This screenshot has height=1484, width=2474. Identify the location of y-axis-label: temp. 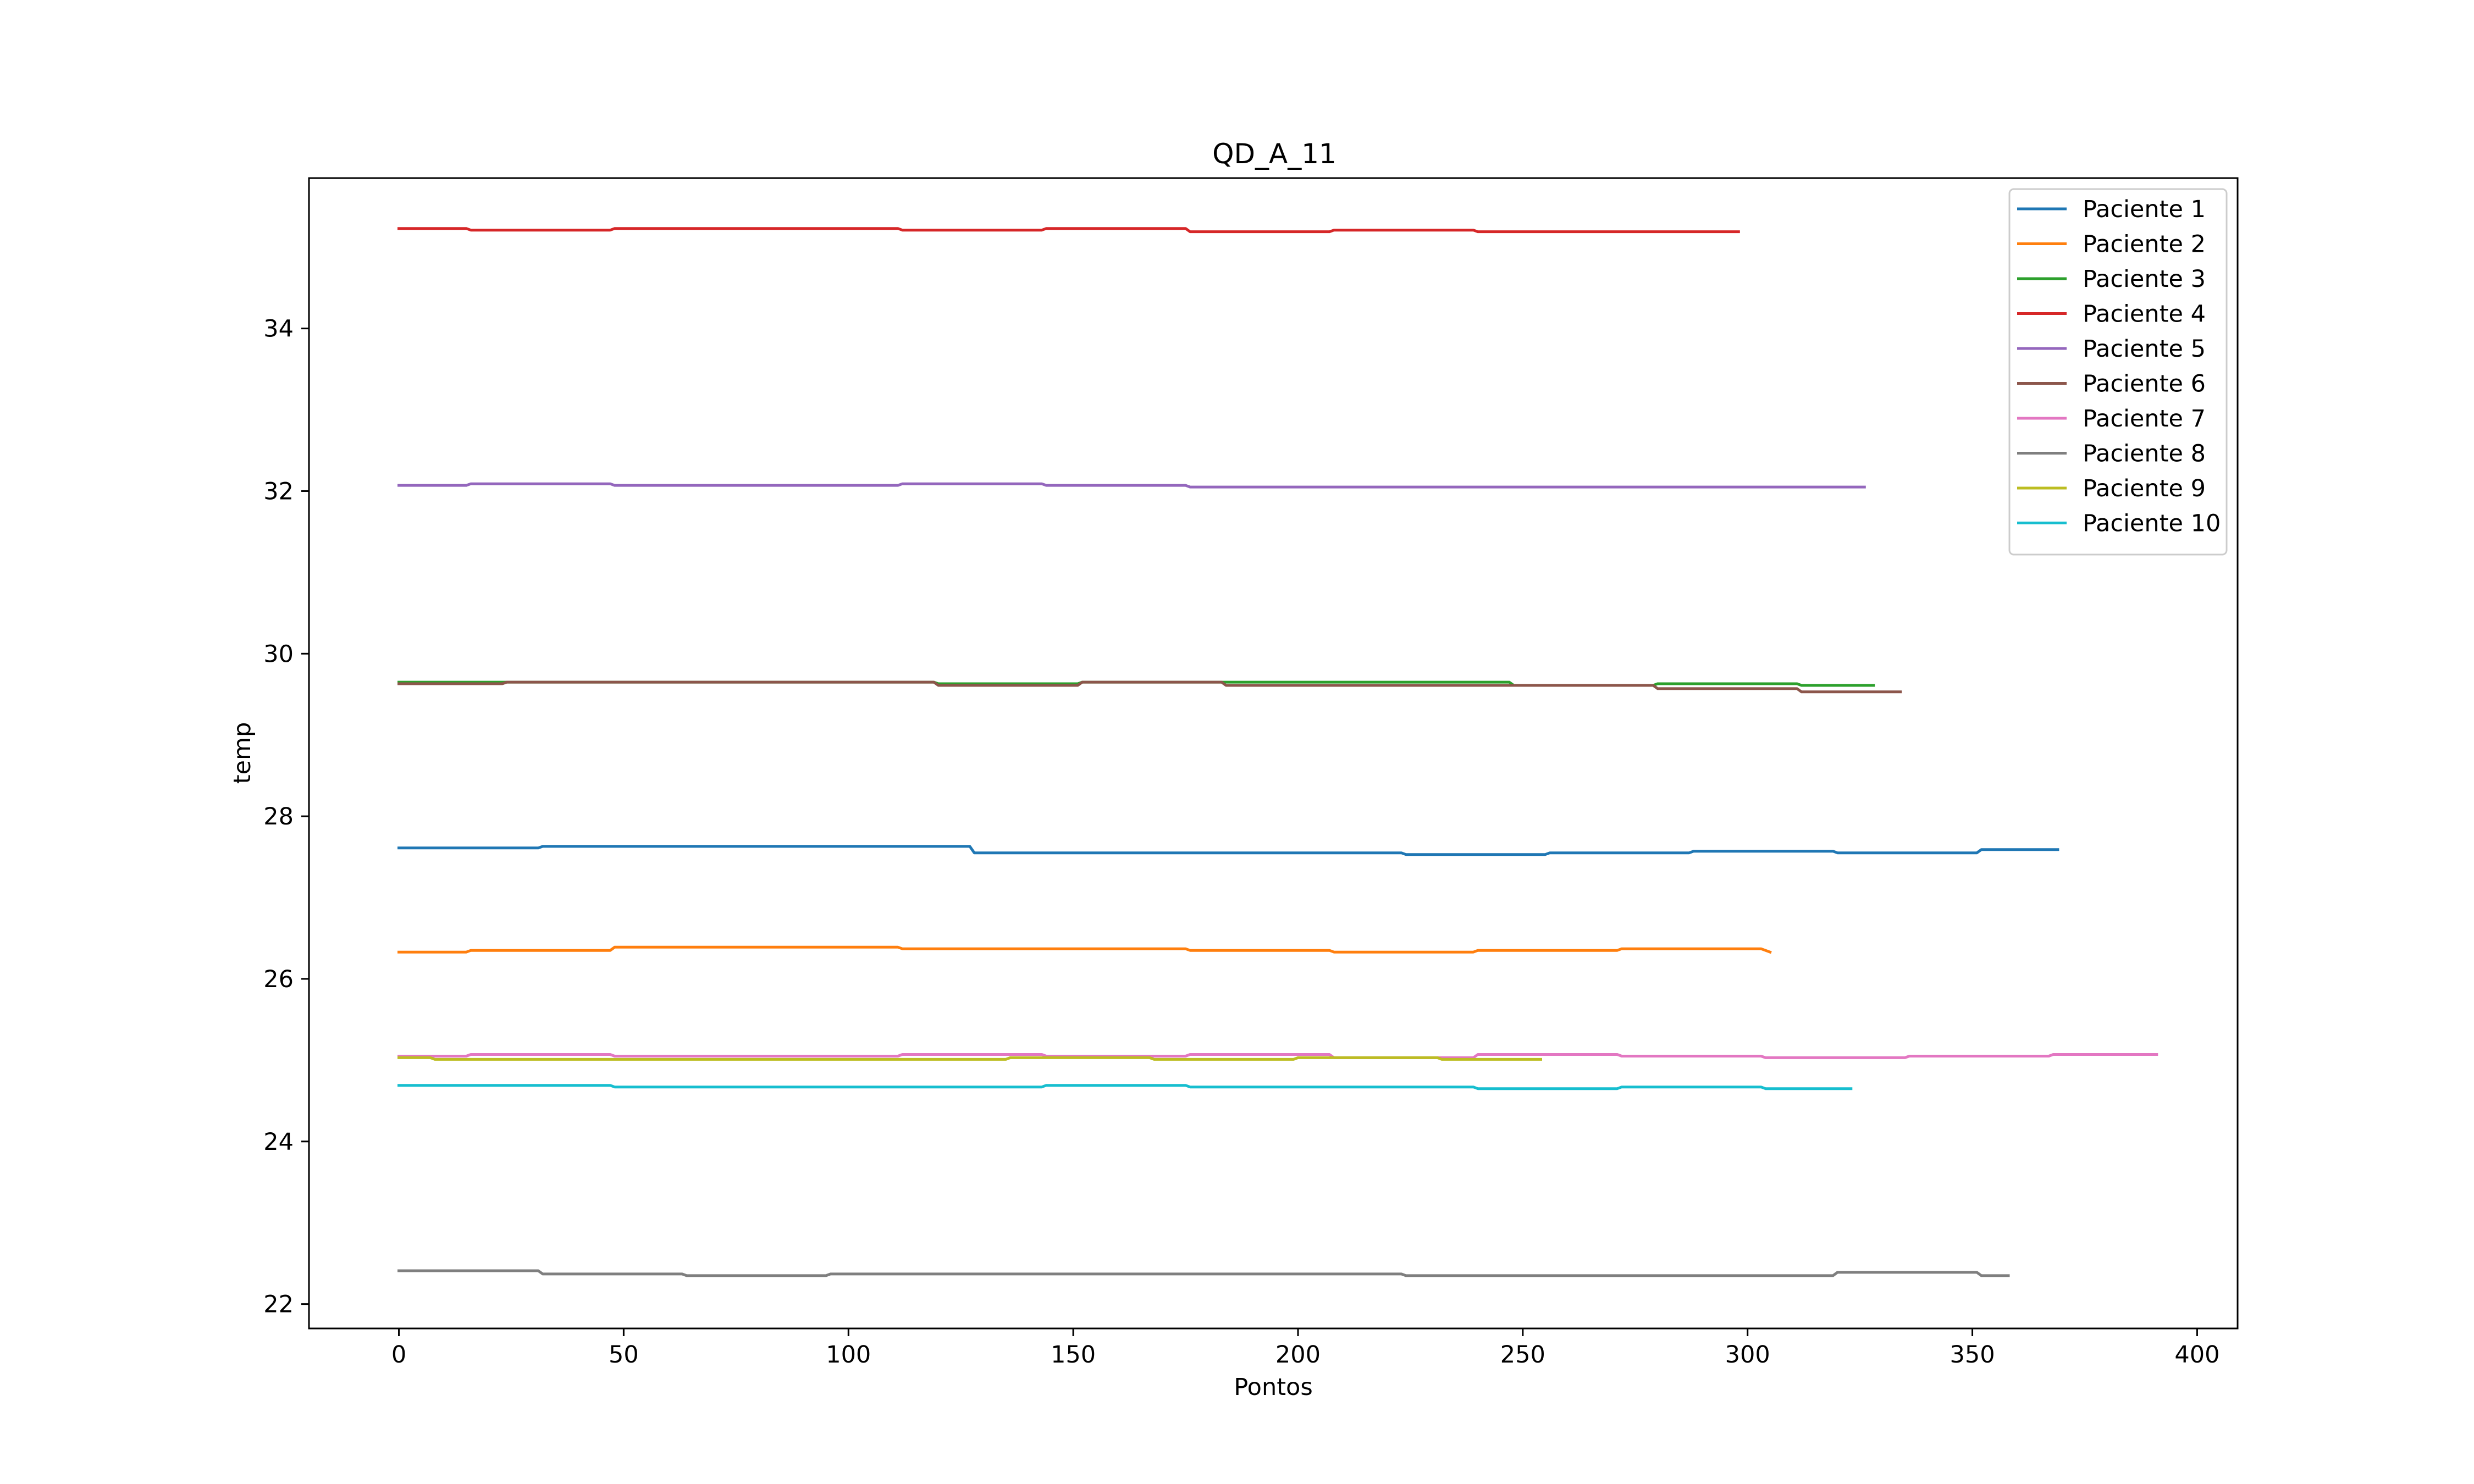
(243, 753).